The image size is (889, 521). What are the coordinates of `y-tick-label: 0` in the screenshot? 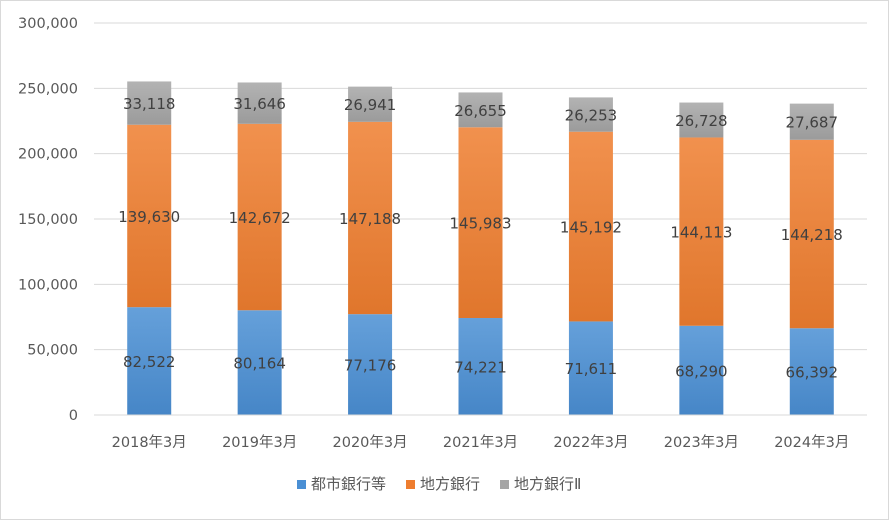 It's located at (73, 416).